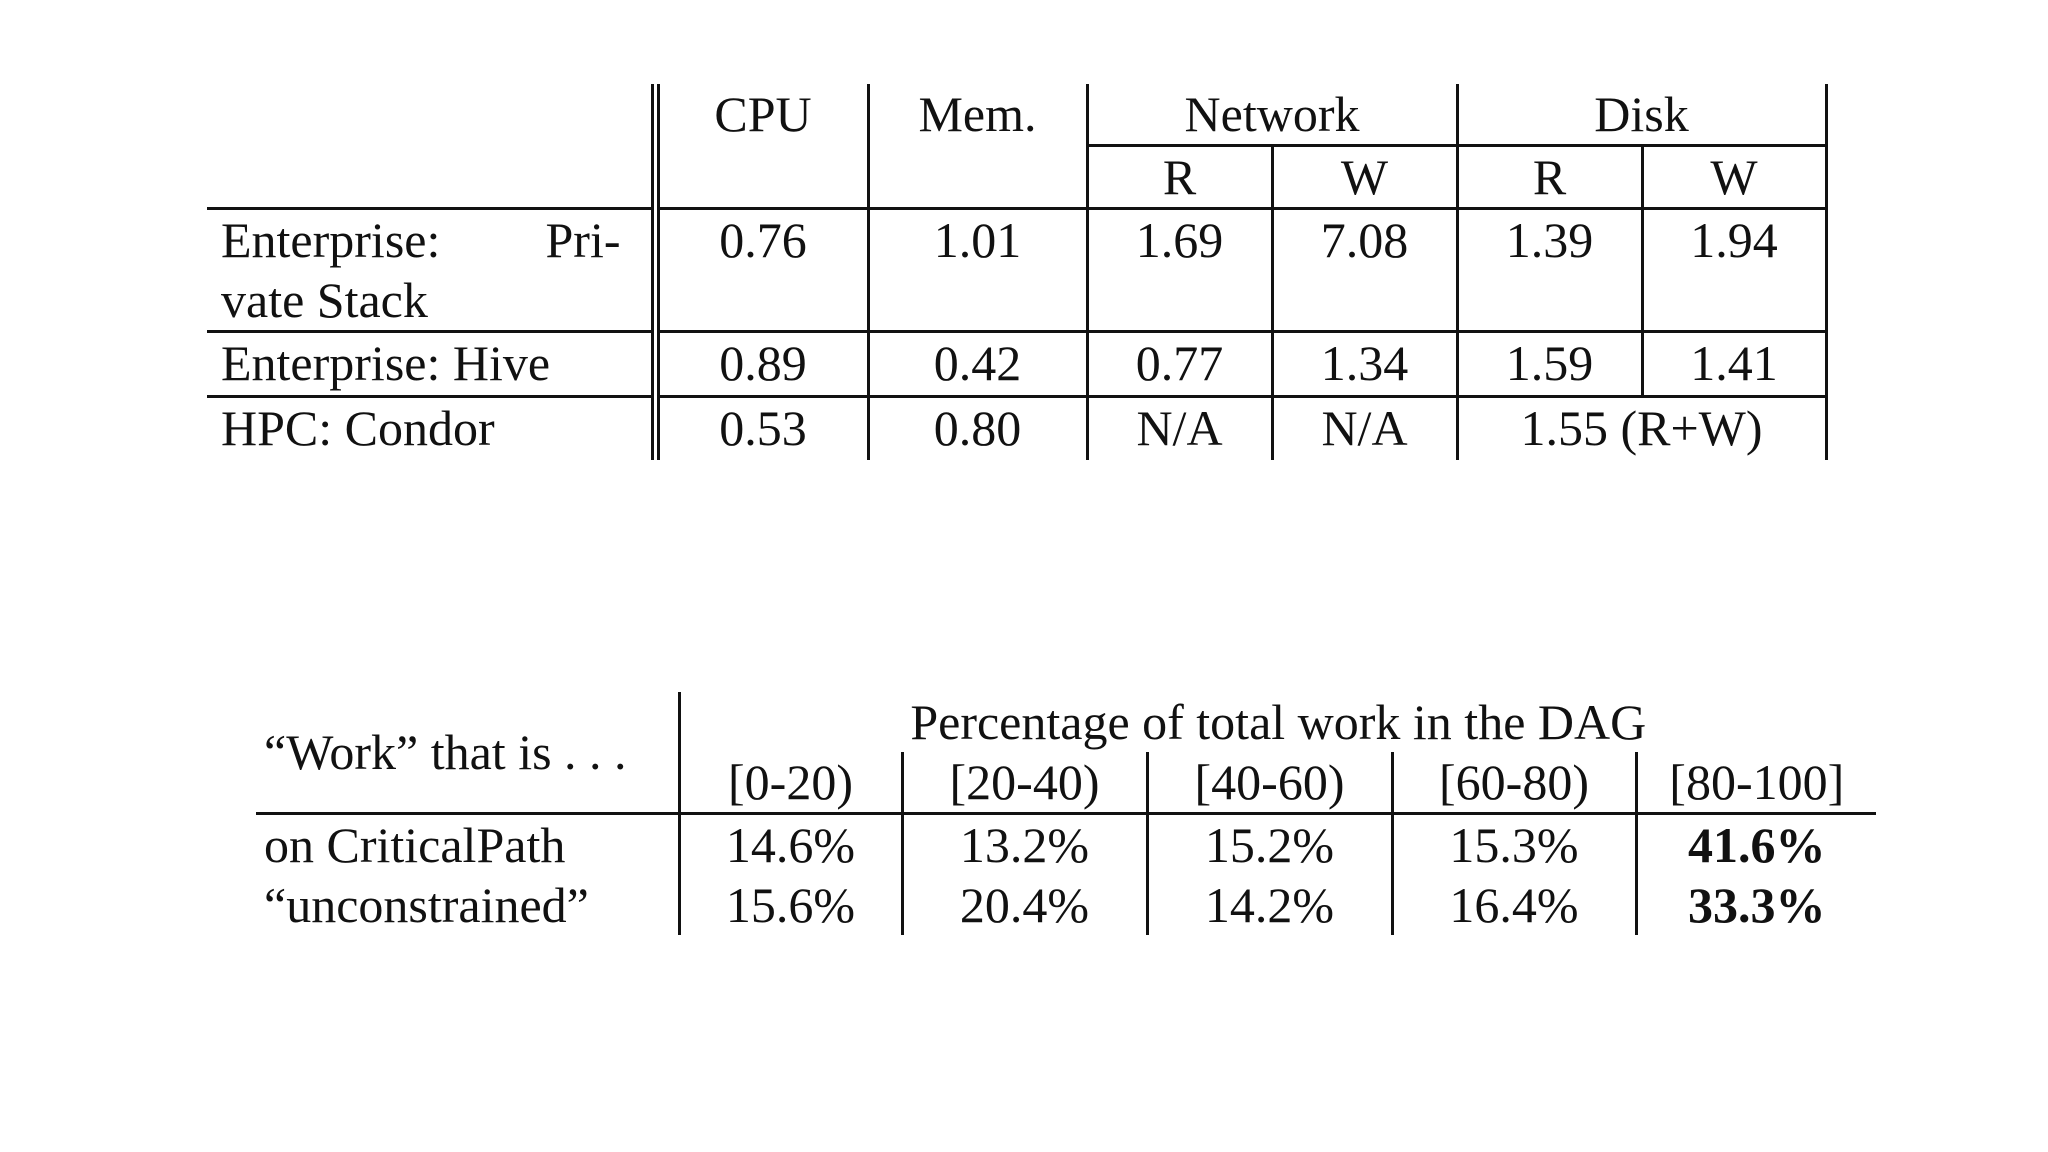  What do you see at coordinates (468, 844) in the screenshot?
I see `row-label-critical-path: on CriticalPath` at bounding box center [468, 844].